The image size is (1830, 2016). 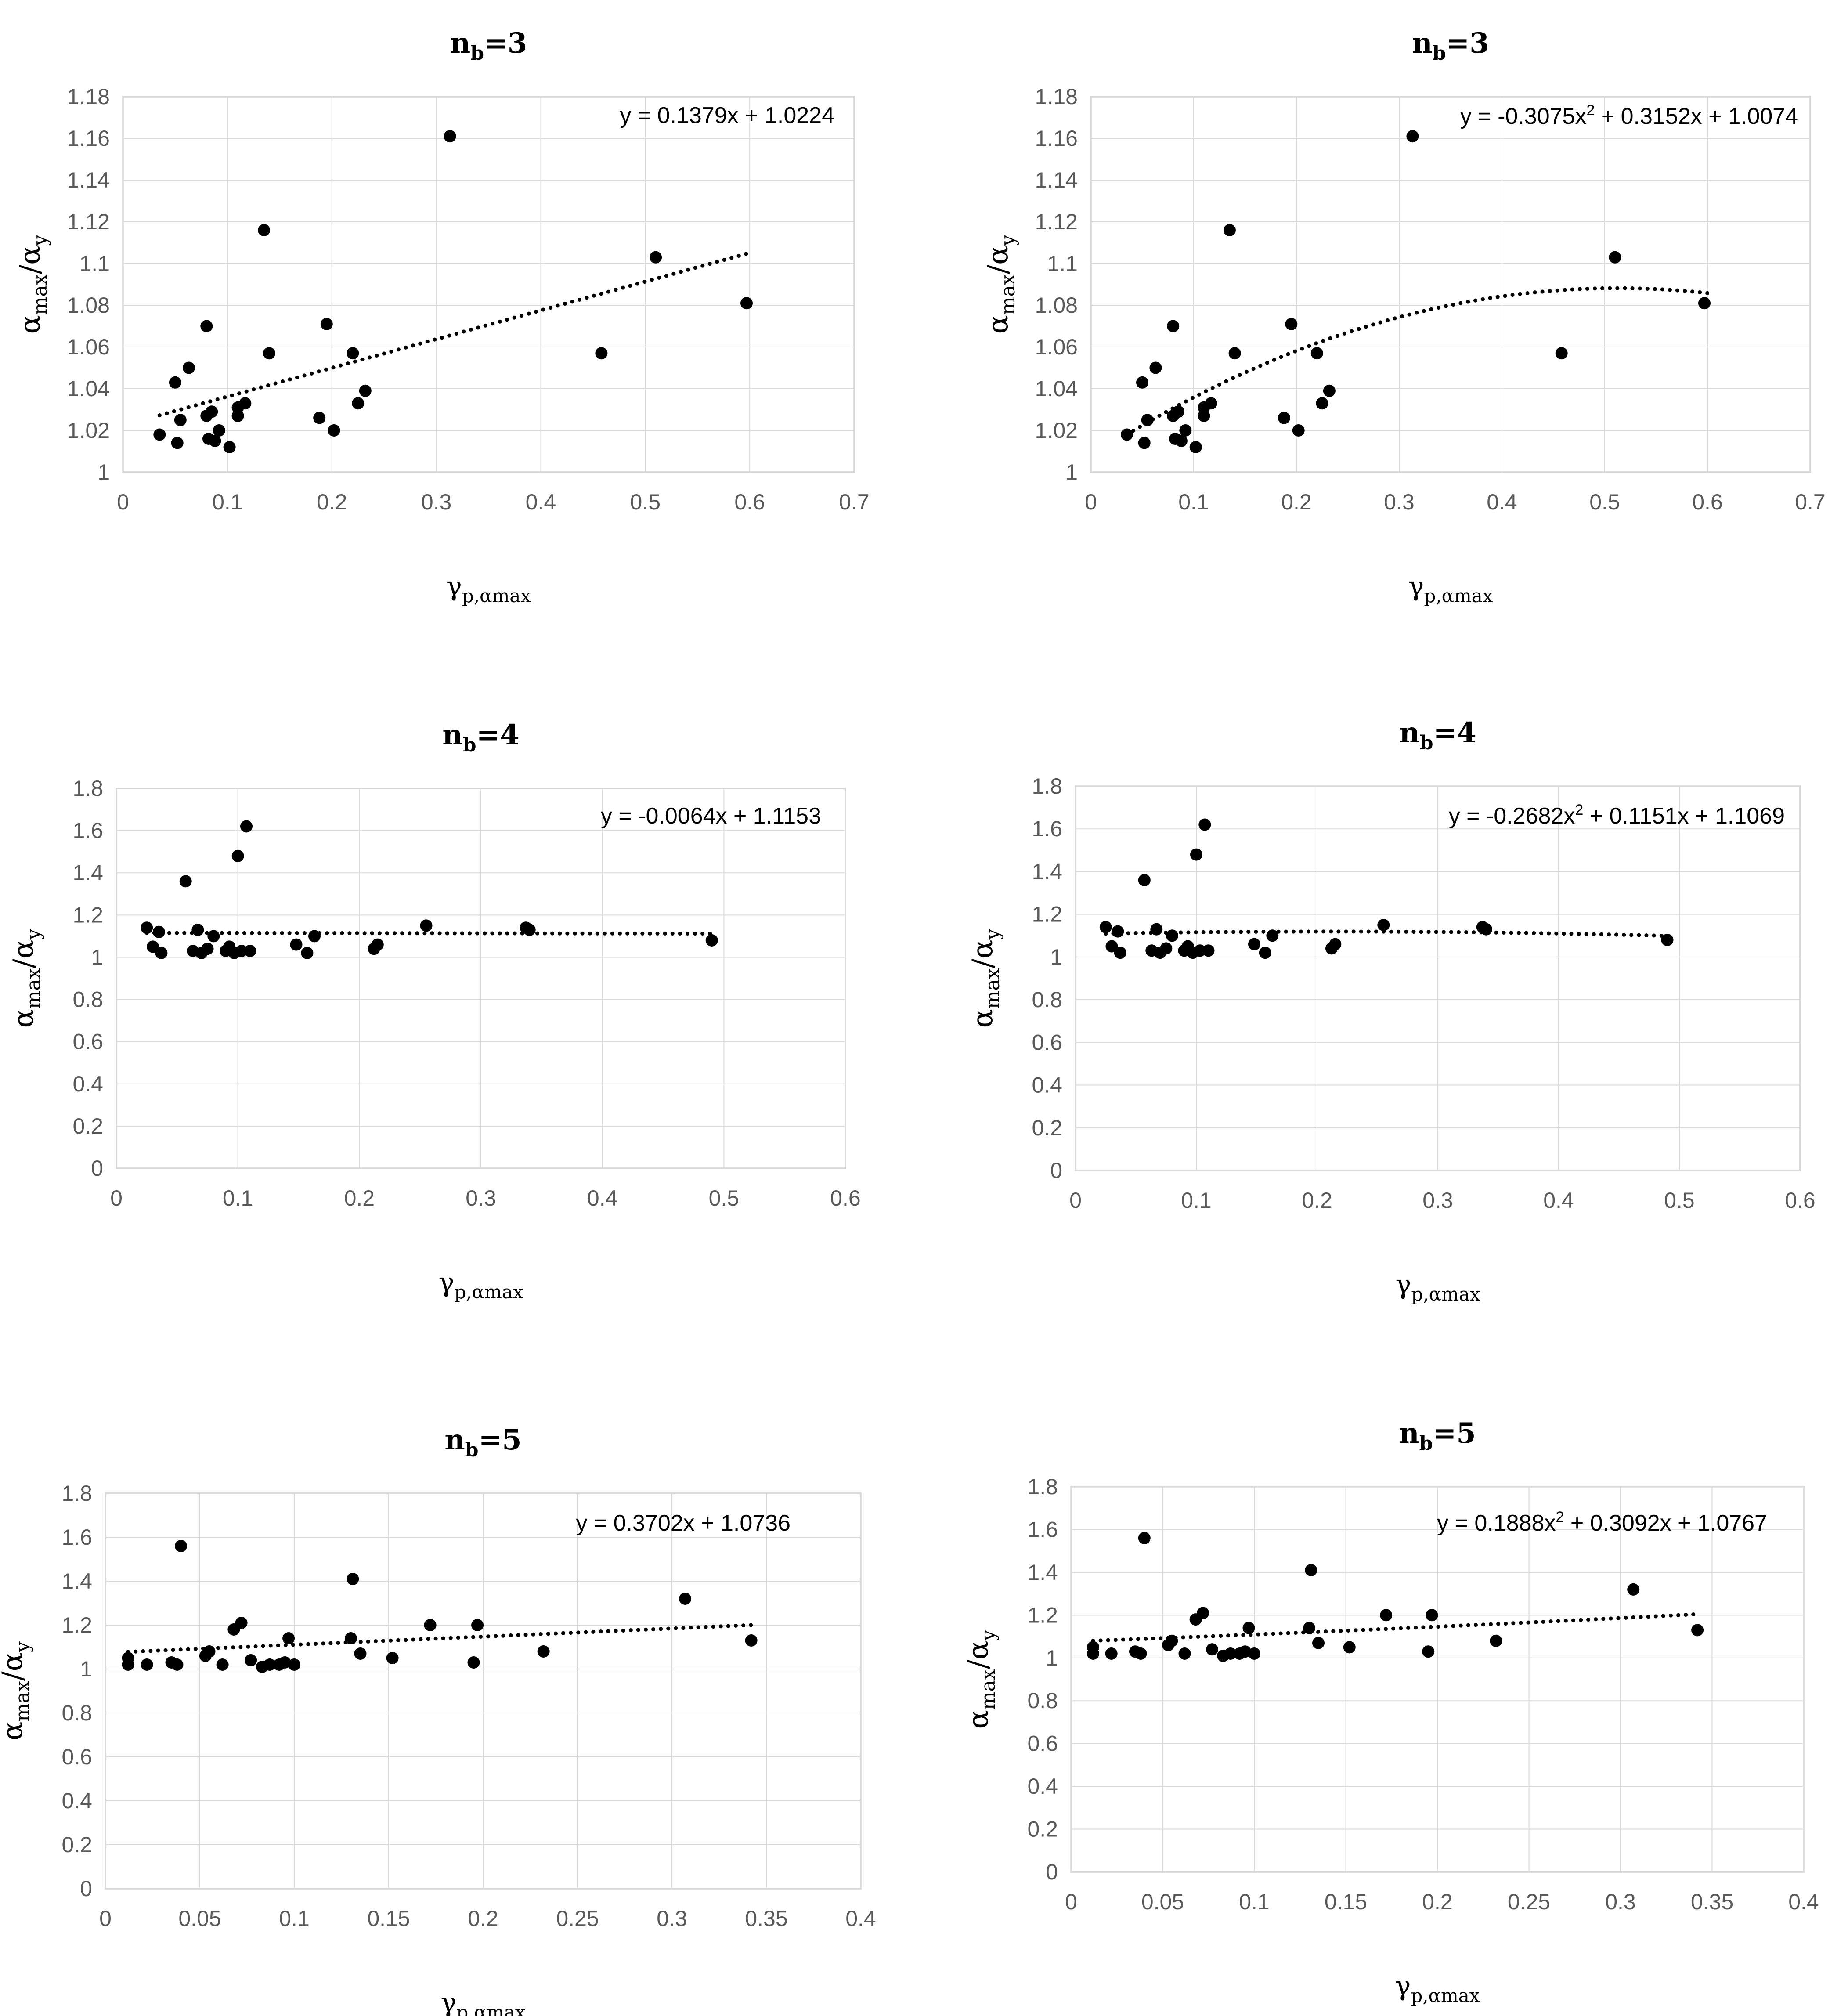 I want to click on y-tick-label: 0.8, so click(x=76, y=1713).